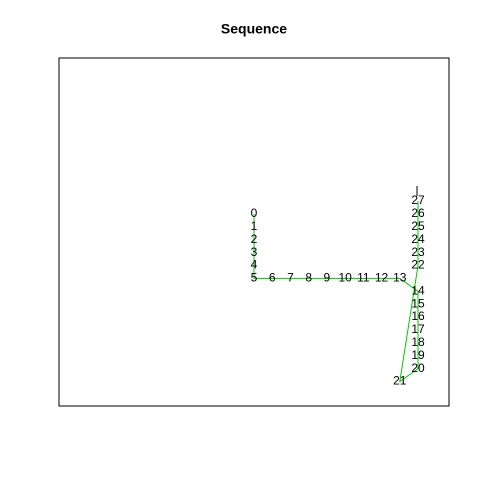 The height and width of the screenshot is (480, 480). What do you see at coordinates (418, 252) in the screenshot?
I see `point-label: 23` at bounding box center [418, 252].